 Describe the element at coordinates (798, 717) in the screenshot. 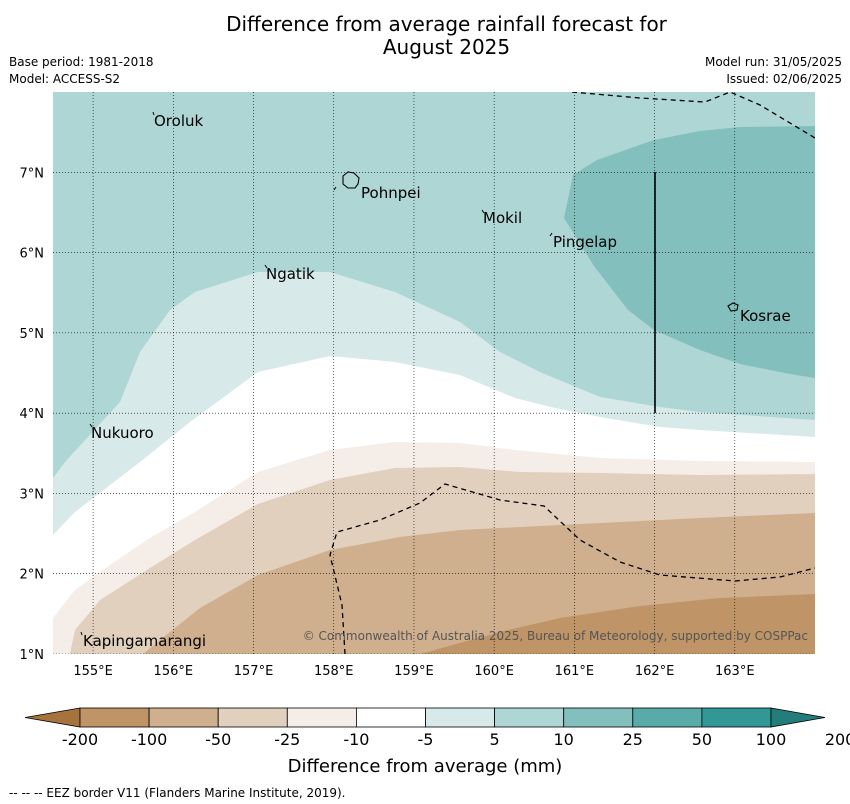

I see `colorbar-extend-high` at that location.